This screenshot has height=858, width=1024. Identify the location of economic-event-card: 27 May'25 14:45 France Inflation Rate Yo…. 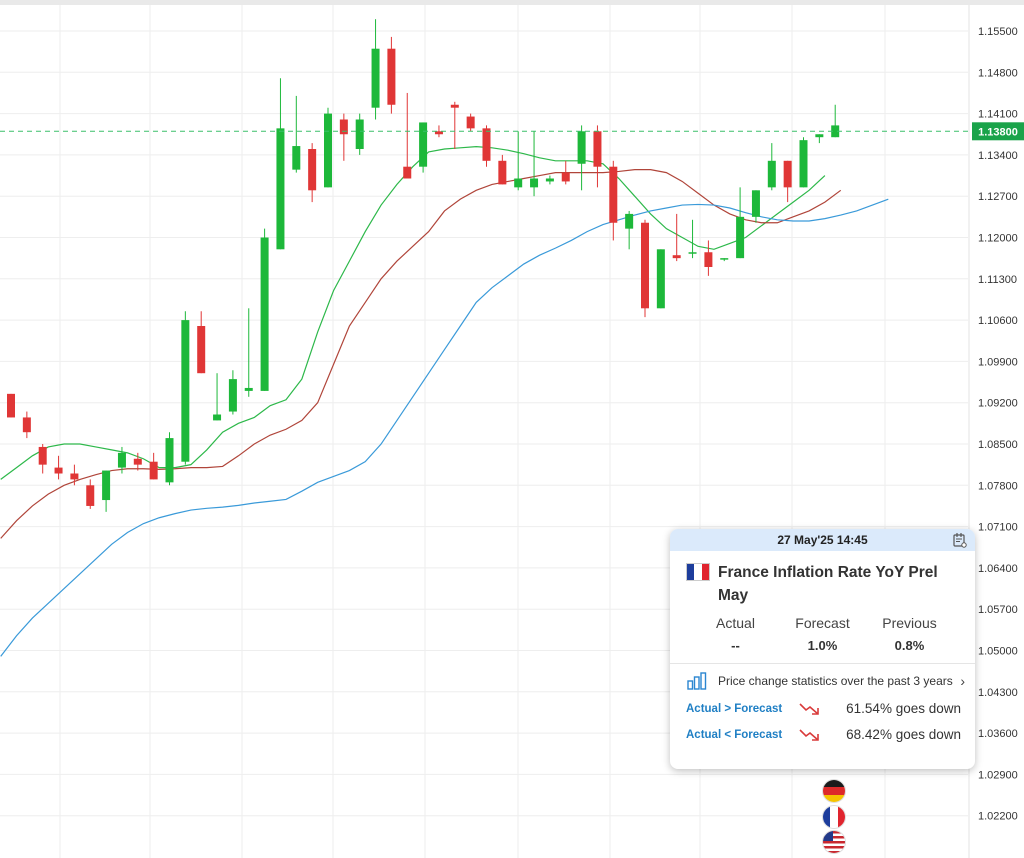
(822, 649).